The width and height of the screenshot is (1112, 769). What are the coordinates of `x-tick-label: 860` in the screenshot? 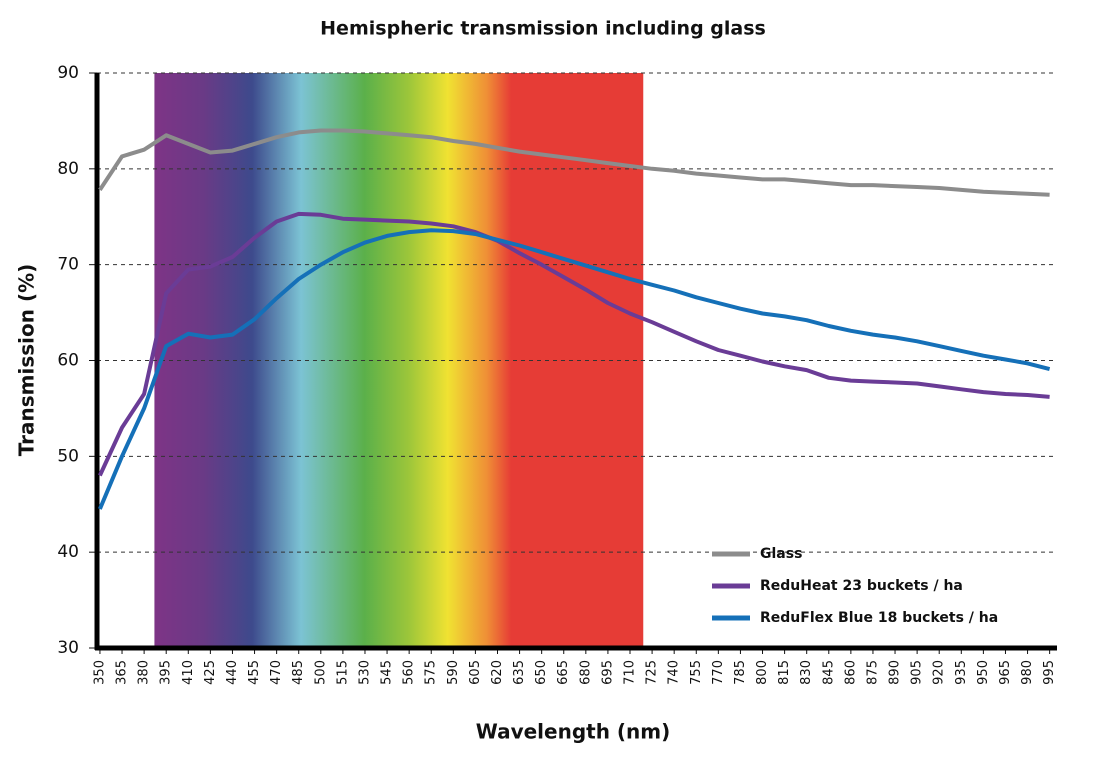 It's located at (850, 672).